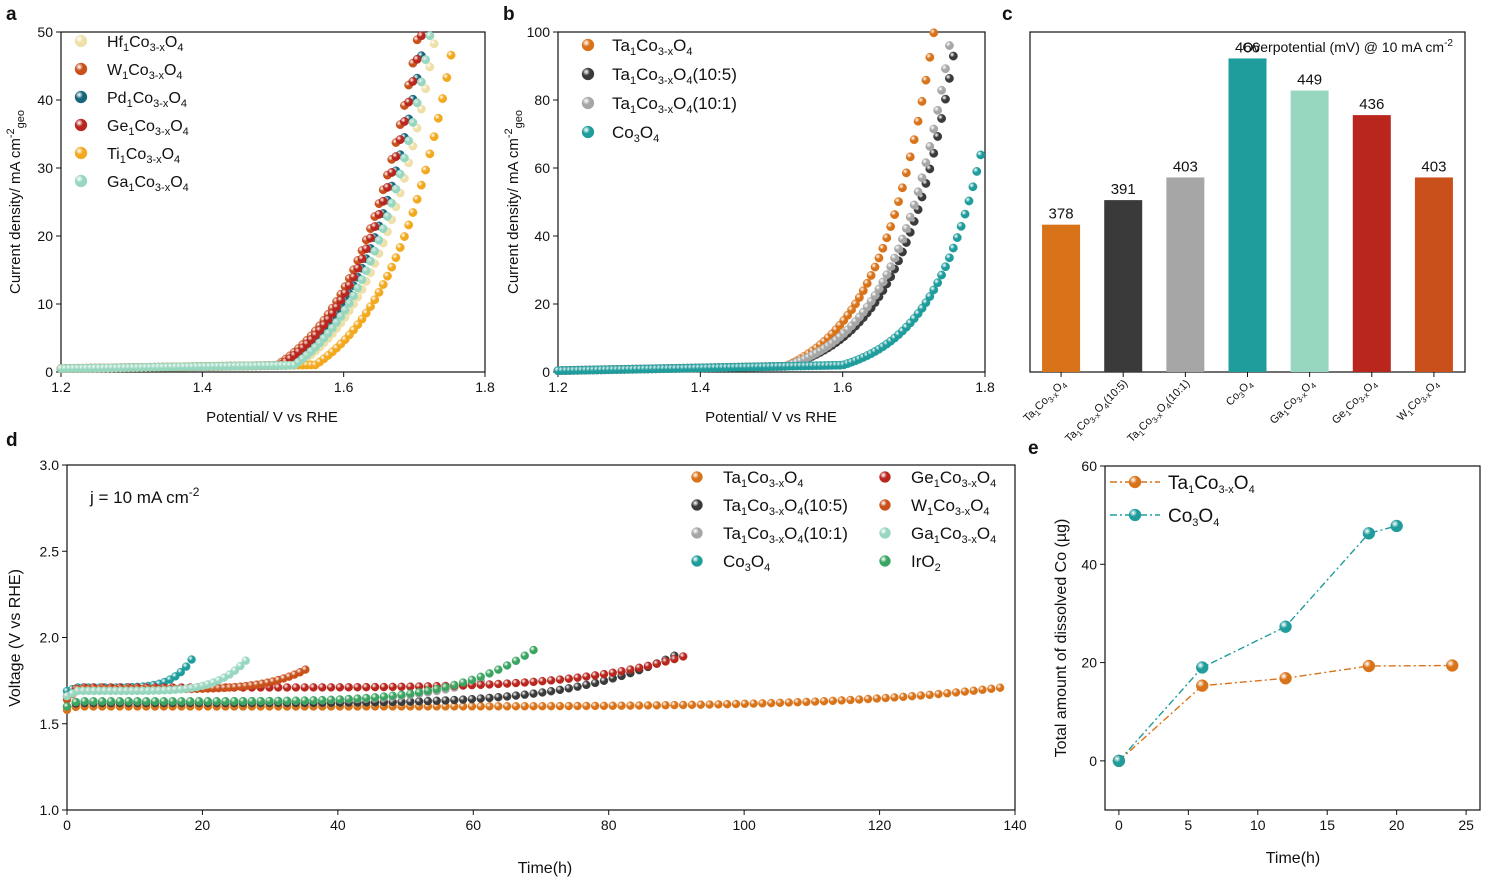  I want to click on panel-b-legend-label-co3o4: Co3O4, so click(635, 134).